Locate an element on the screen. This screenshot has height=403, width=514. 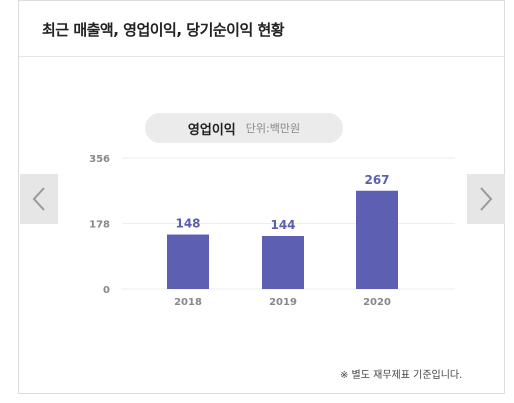
chevron-right-icon is located at coordinates (486, 199).